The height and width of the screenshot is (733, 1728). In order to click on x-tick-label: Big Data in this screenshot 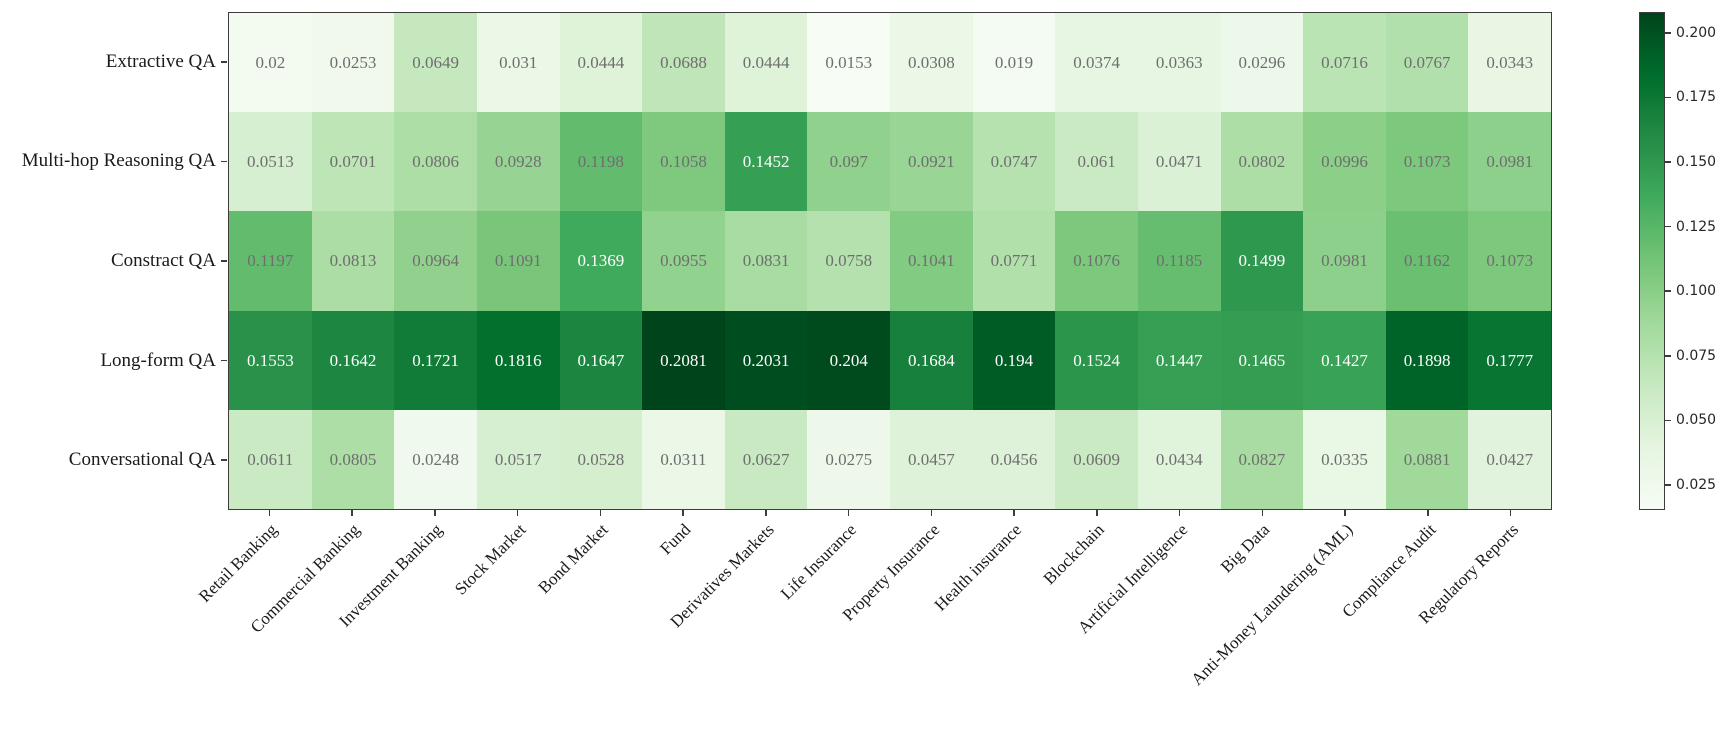, I will do `click(1245, 548)`.